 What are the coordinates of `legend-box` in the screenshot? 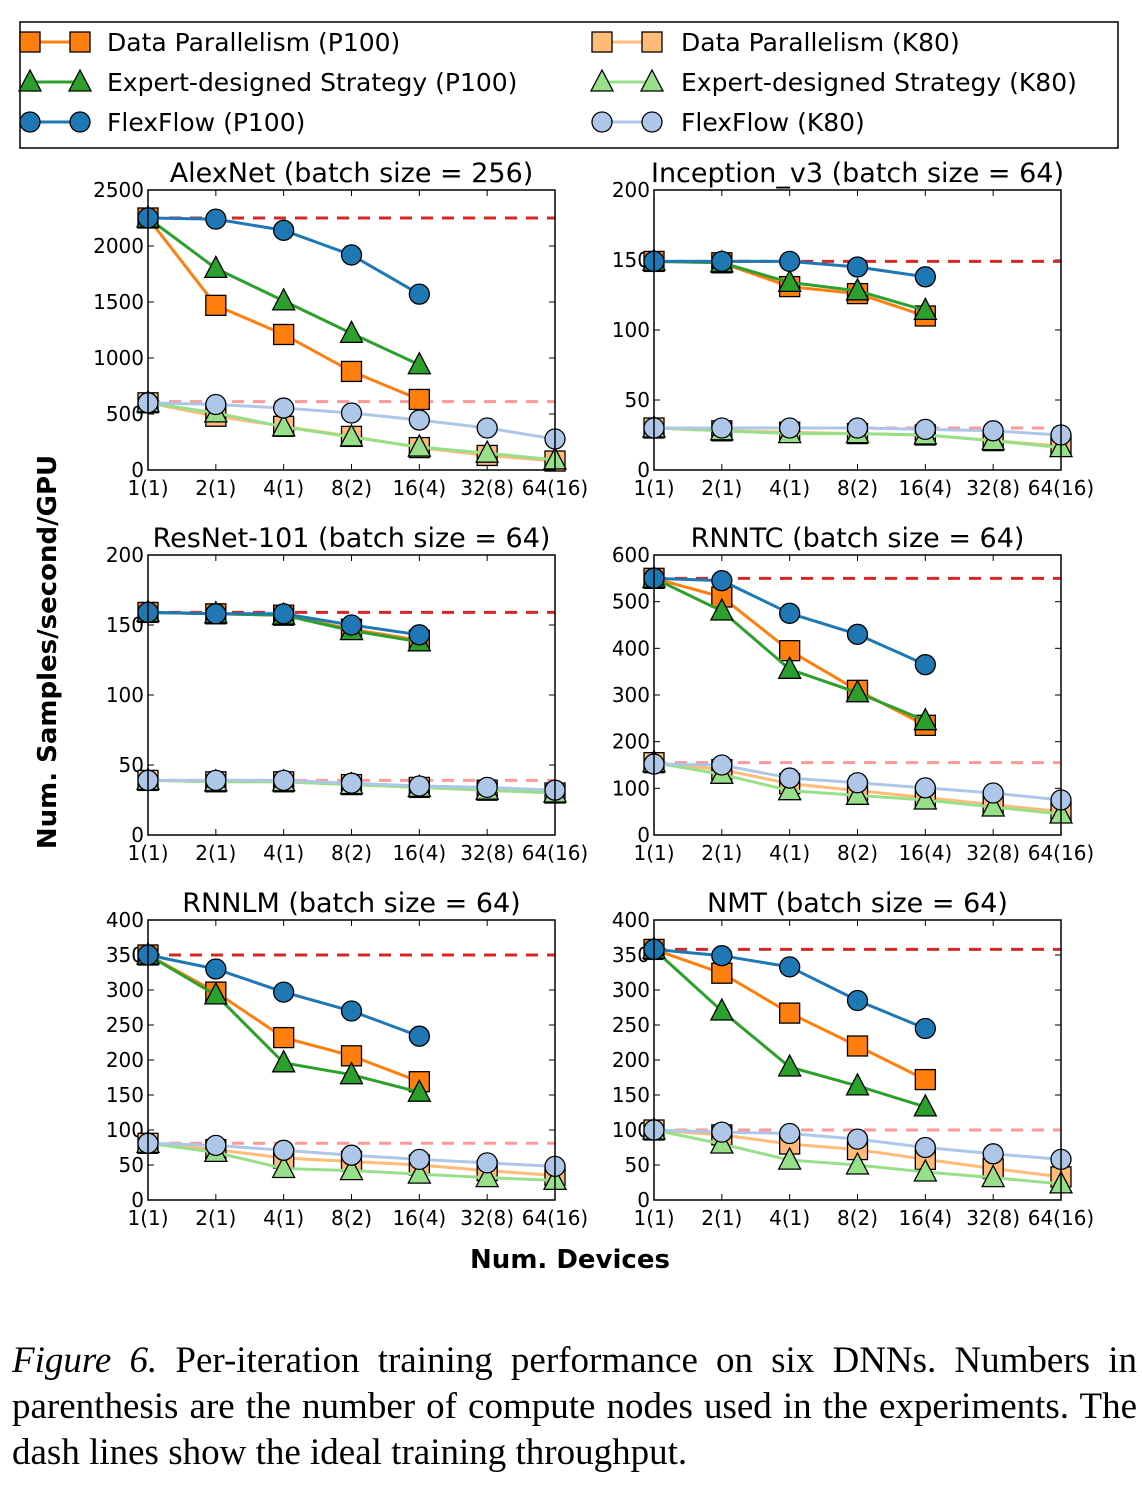 It's located at (569, 85).